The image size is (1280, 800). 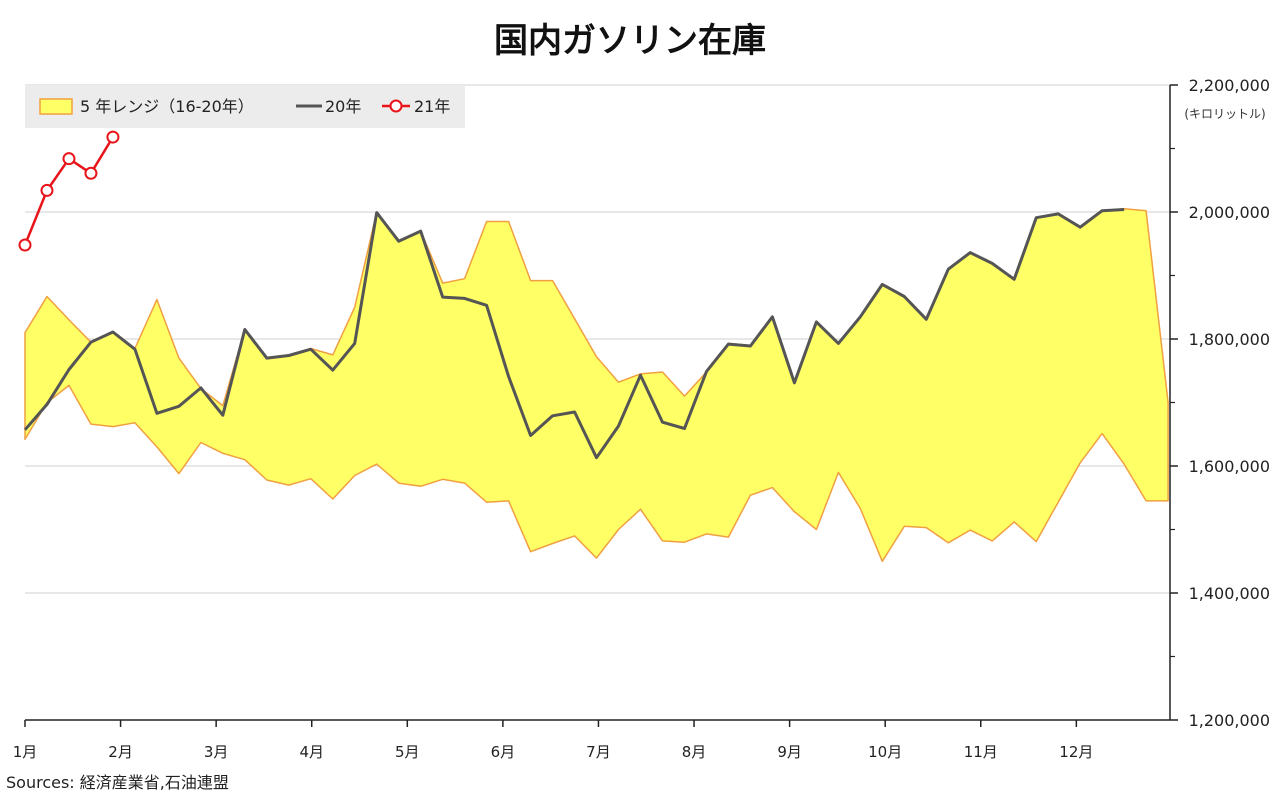 I want to click on x-tick-label: 1月, so click(x=25, y=752).